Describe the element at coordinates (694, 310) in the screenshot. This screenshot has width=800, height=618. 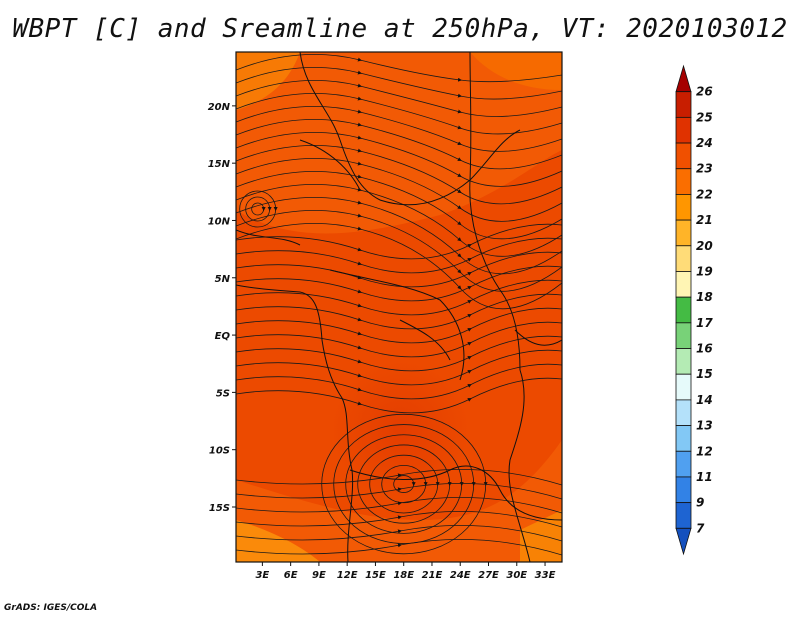
I see `colorbar: 26 25 24 23 22 21 20 19 18 17 16 15 14 13 12 11 9 7` at that location.